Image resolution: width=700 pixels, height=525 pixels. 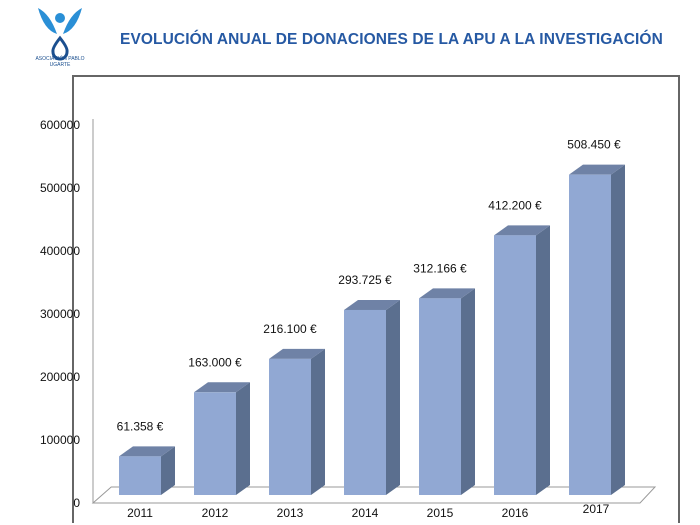 I want to click on x-tick-label: 2013, so click(x=290, y=513).